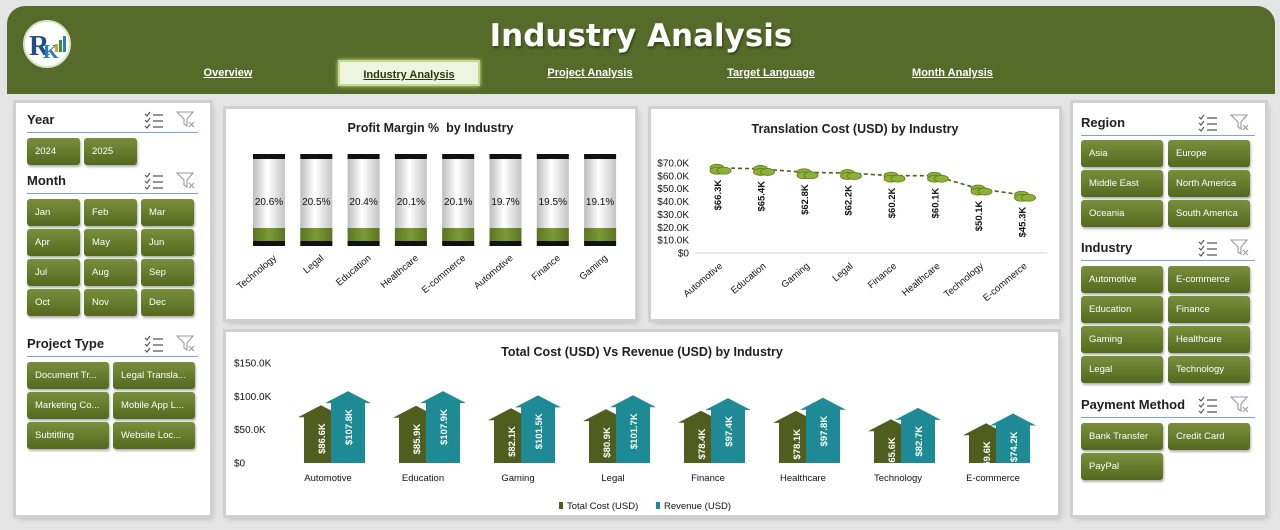 This screenshot has width=1280, height=530. What do you see at coordinates (771, 73) in the screenshot?
I see `tab-target-language: Target Language` at bounding box center [771, 73].